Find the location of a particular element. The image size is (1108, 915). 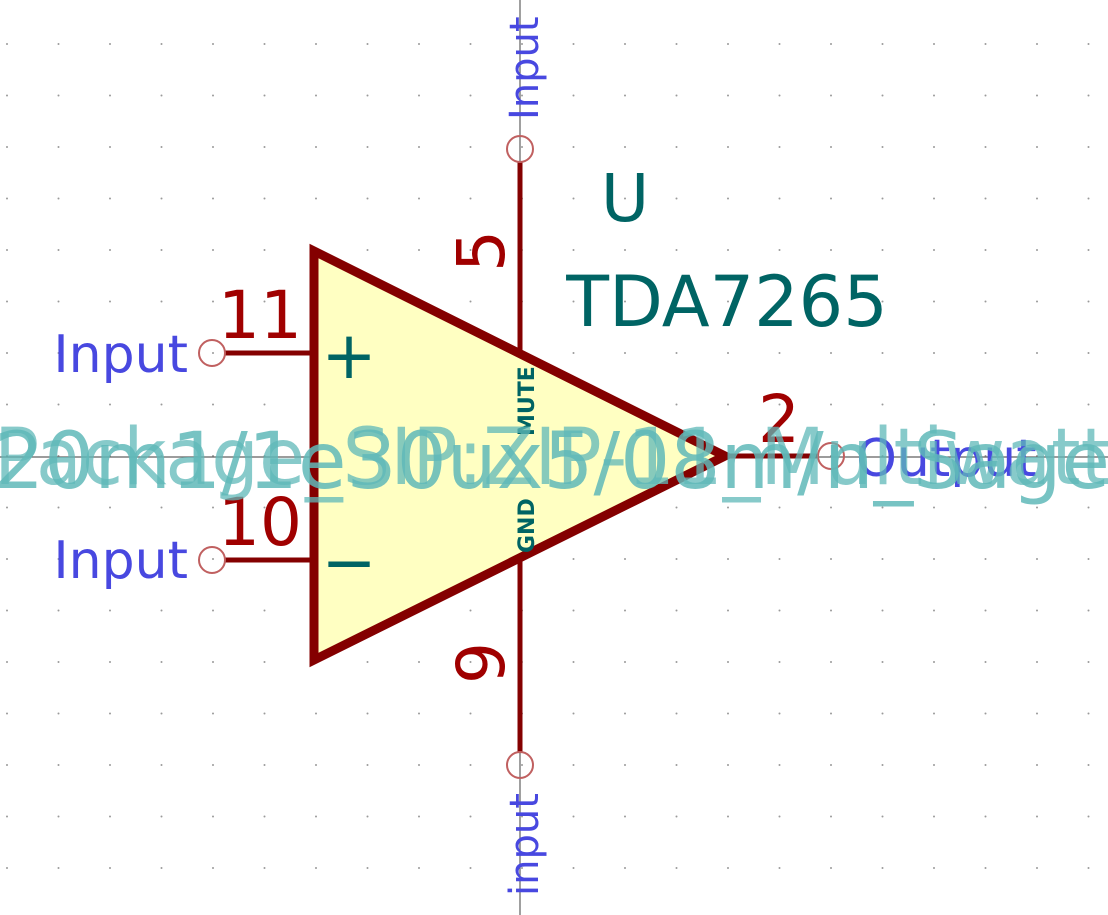

component-reference: U is located at coordinates (625, 198).